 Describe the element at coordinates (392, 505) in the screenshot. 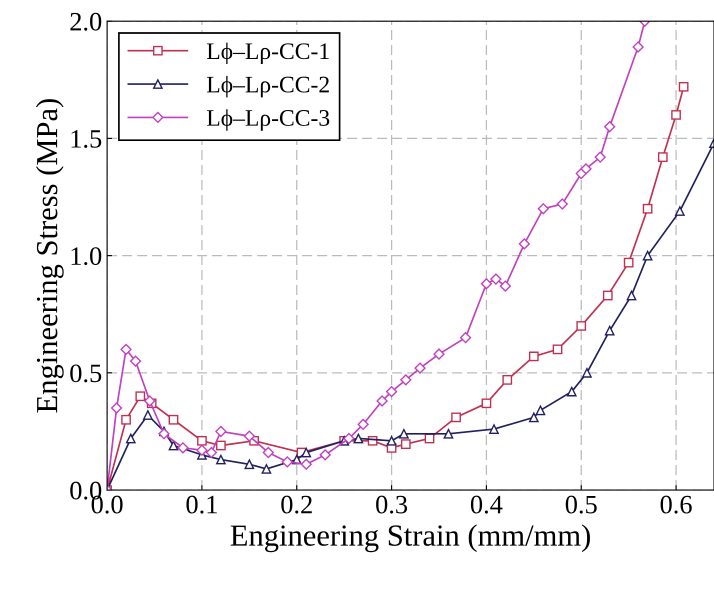

I see `x-tick-label: 0.3` at that location.